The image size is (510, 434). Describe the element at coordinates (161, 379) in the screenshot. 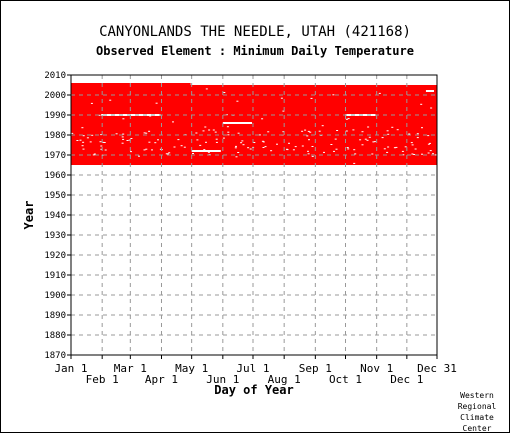

I see `x-tick-label: Apr 1` at that location.